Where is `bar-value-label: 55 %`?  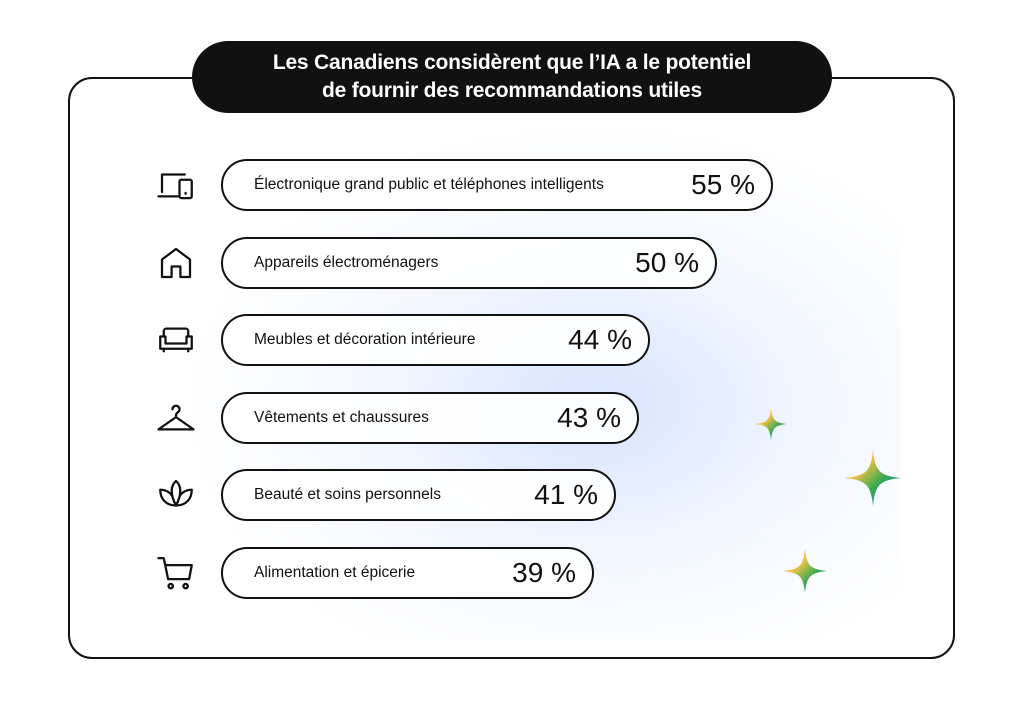 bar-value-label: 55 % is located at coordinates (723, 184).